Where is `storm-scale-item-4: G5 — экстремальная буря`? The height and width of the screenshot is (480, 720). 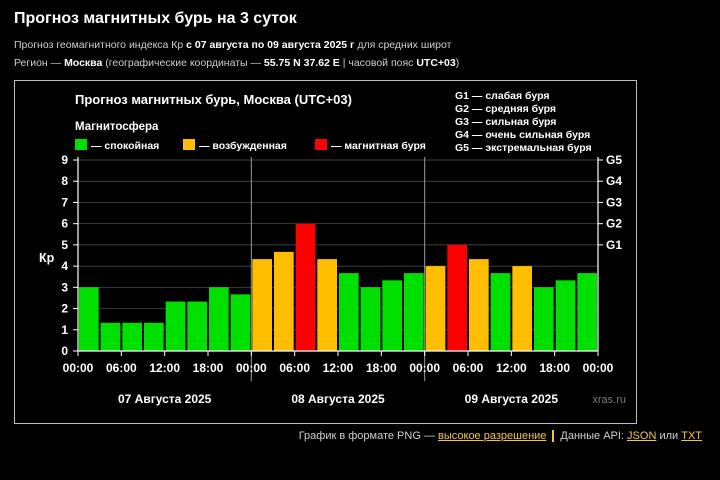
storm-scale-item-4: G5 — экстремальная буря is located at coordinates (523, 148).